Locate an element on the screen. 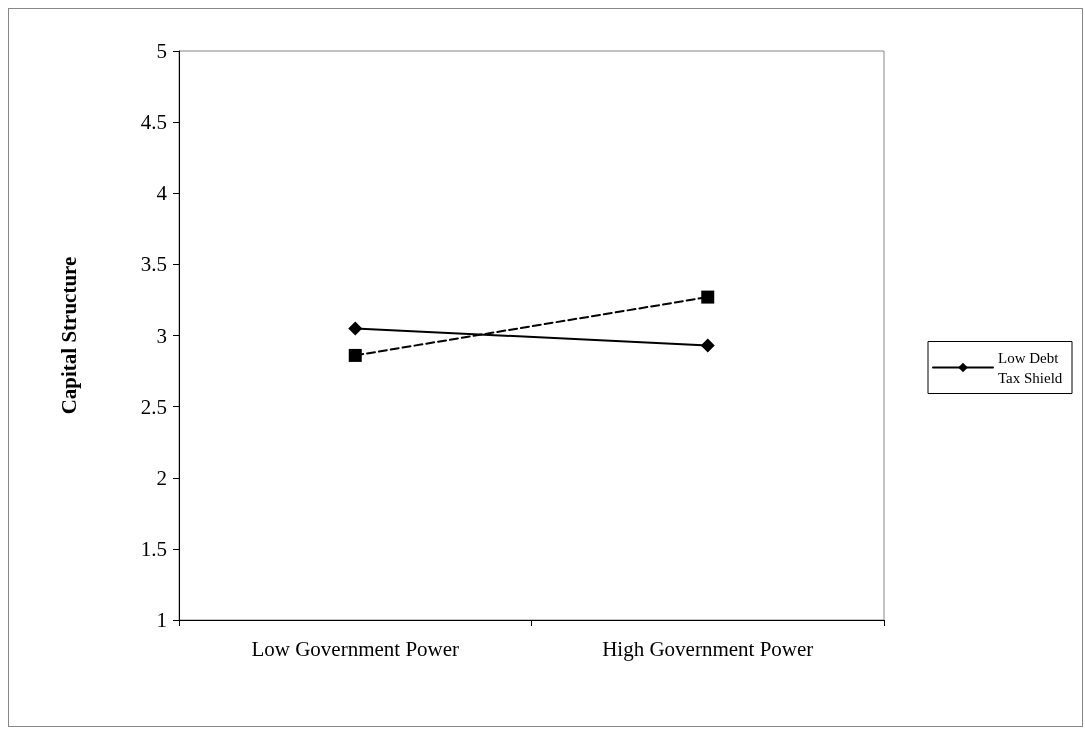 The height and width of the screenshot is (729, 1085). y-tick-label: 4.5 is located at coordinates (153, 122).